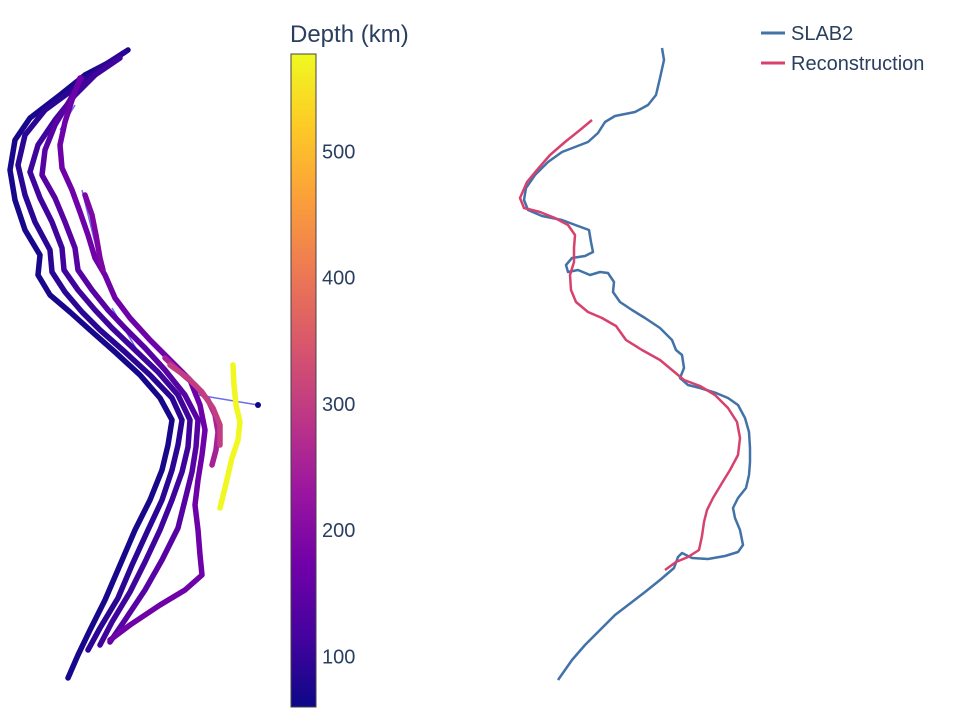 This screenshot has height=717, width=955. Describe the element at coordinates (338, 531) in the screenshot. I see `colorbar-tick-label: 200` at that location.